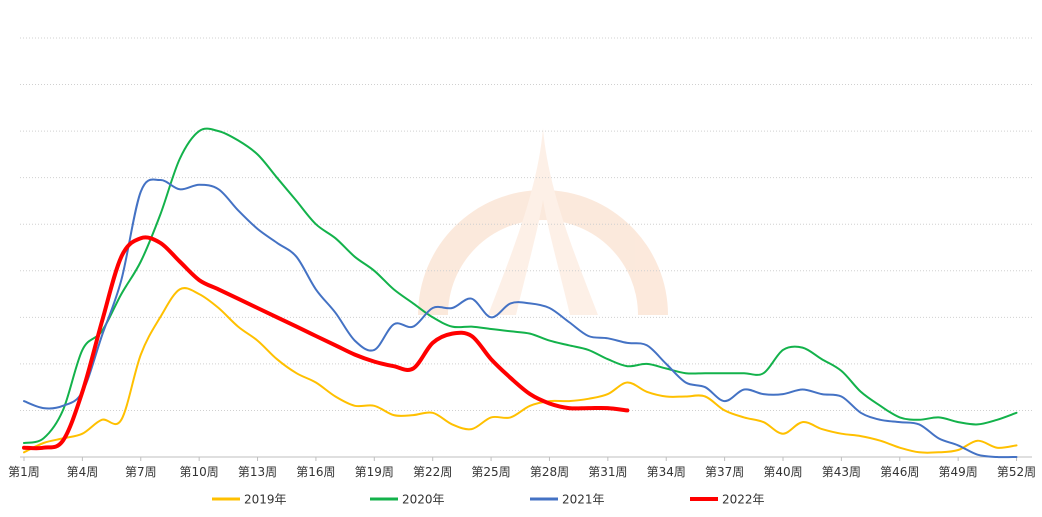  What do you see at coordinates (83, 472) in the screenshot?
I see `x-tick-label: 第4周` at bounding box center [83, 472].